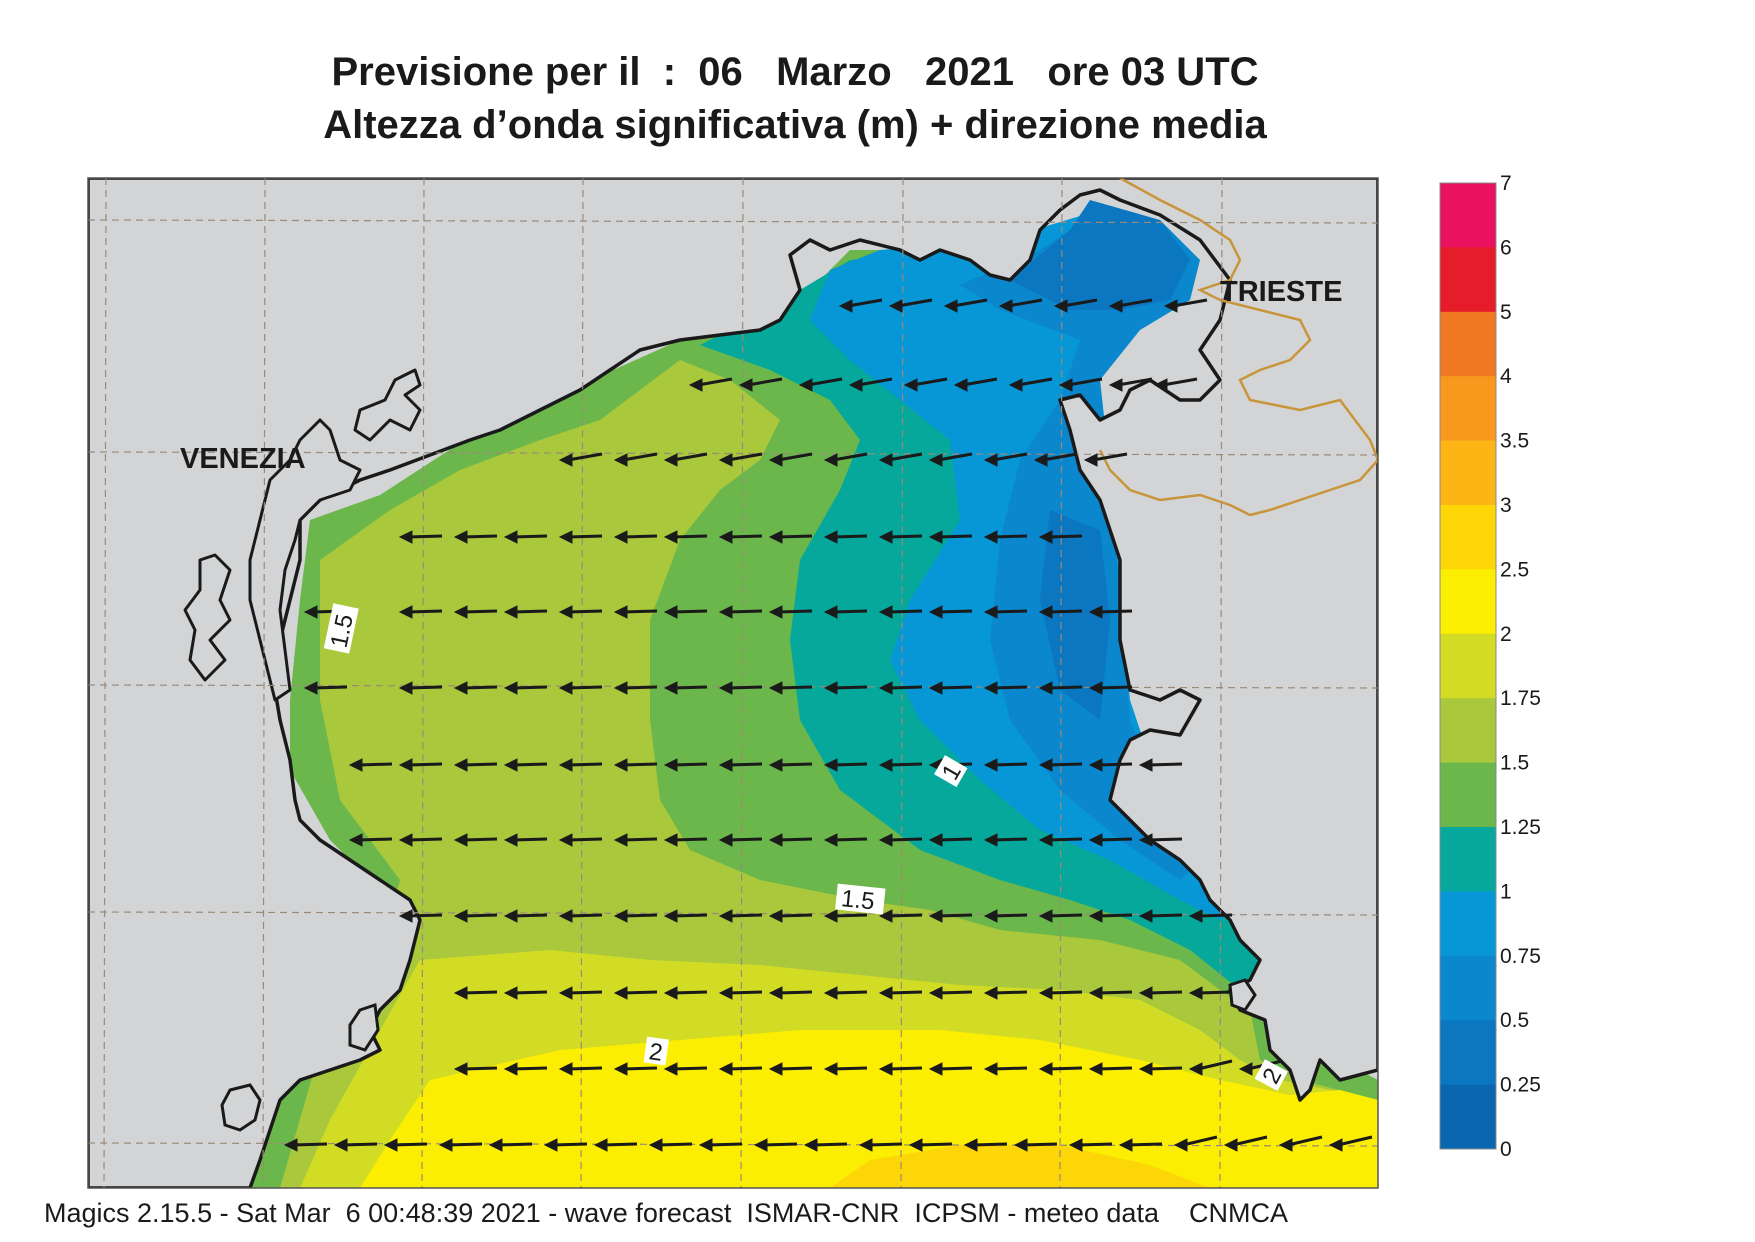 This screenshot has height=1242, width=1755. Describe the element at coordinates (1238, 347) in the screenshot. I see `national-border` at that location.